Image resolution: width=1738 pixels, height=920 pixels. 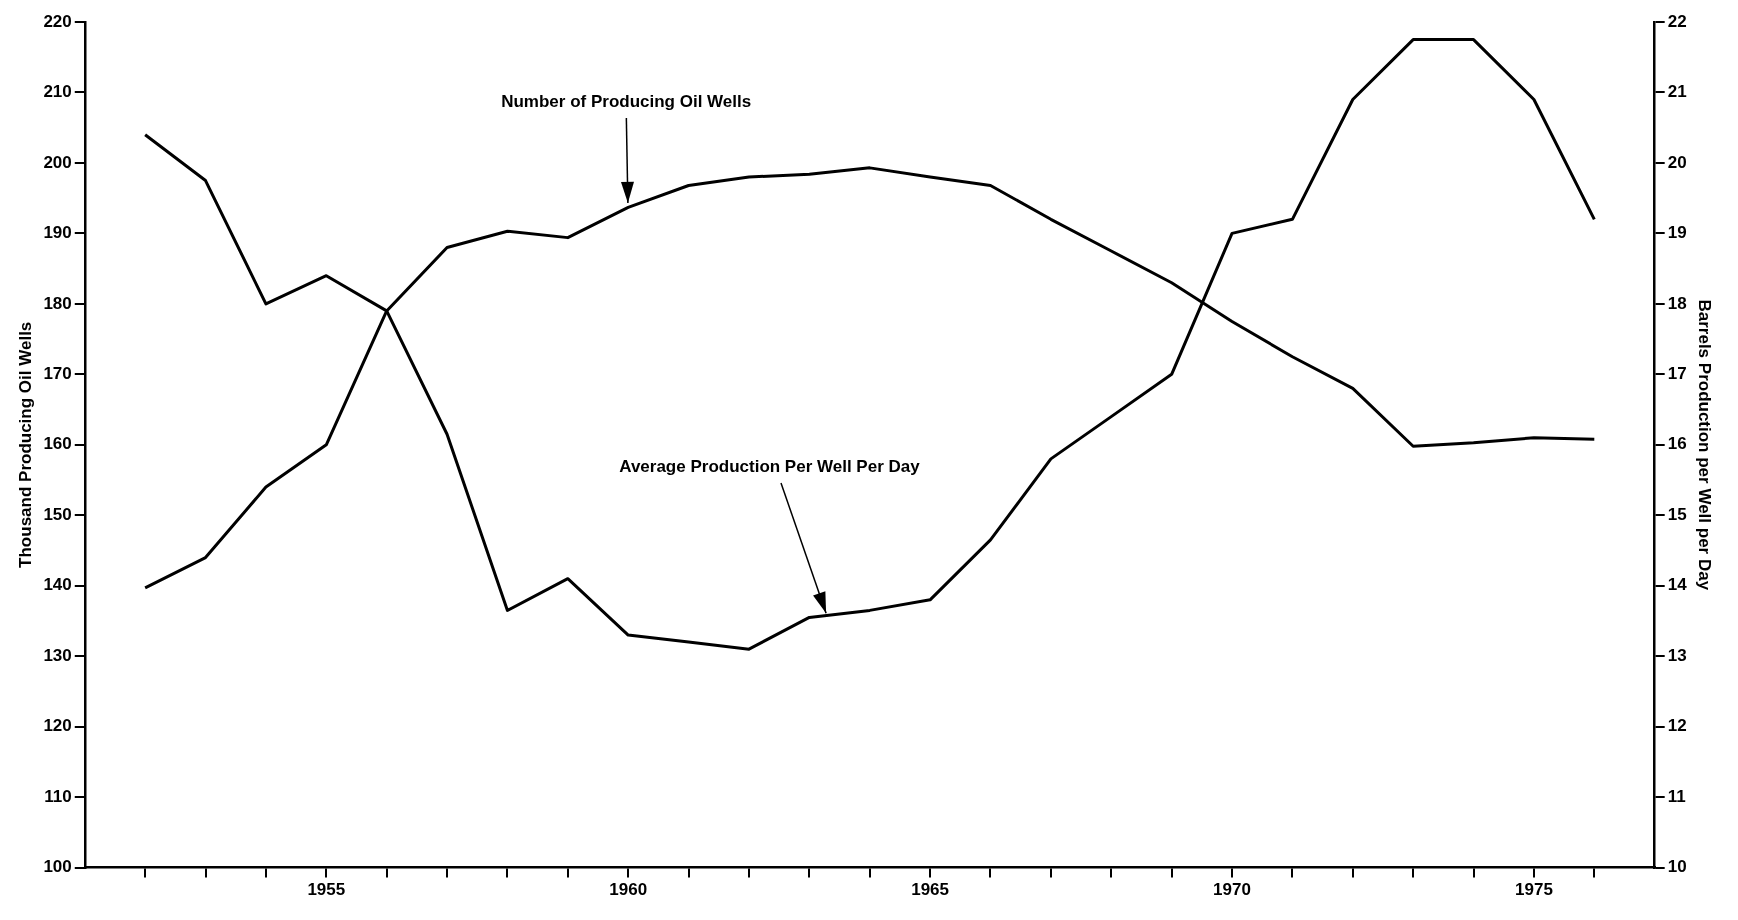 What do you see at coordinates (1677, 21) in the screenshot?
I see `y2-tick-label: 22` at bounding box center [1677, 21].